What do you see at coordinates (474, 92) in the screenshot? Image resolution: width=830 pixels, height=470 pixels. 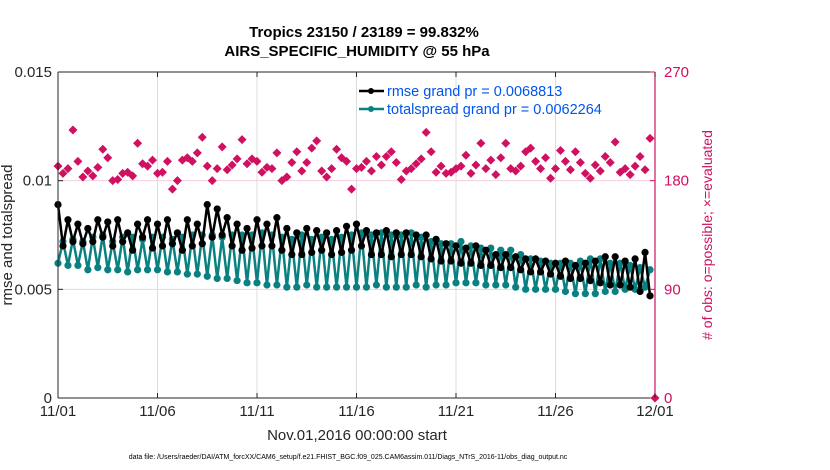 I see `legend-rmse-label: rmse grand pr = 0.0068813` at bounding box center [474, 92].